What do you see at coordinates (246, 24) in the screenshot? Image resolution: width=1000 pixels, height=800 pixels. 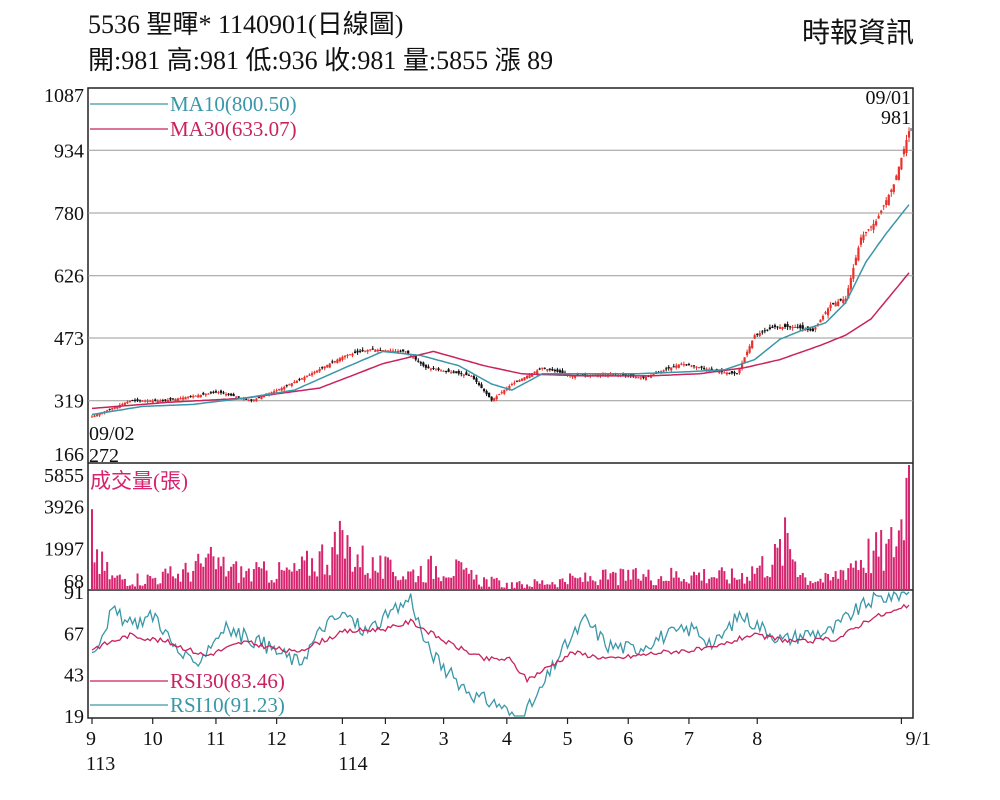 I see `chart-title: 5536 聖暉* 1140901(日線圖)` at bounding box center [246, 24].